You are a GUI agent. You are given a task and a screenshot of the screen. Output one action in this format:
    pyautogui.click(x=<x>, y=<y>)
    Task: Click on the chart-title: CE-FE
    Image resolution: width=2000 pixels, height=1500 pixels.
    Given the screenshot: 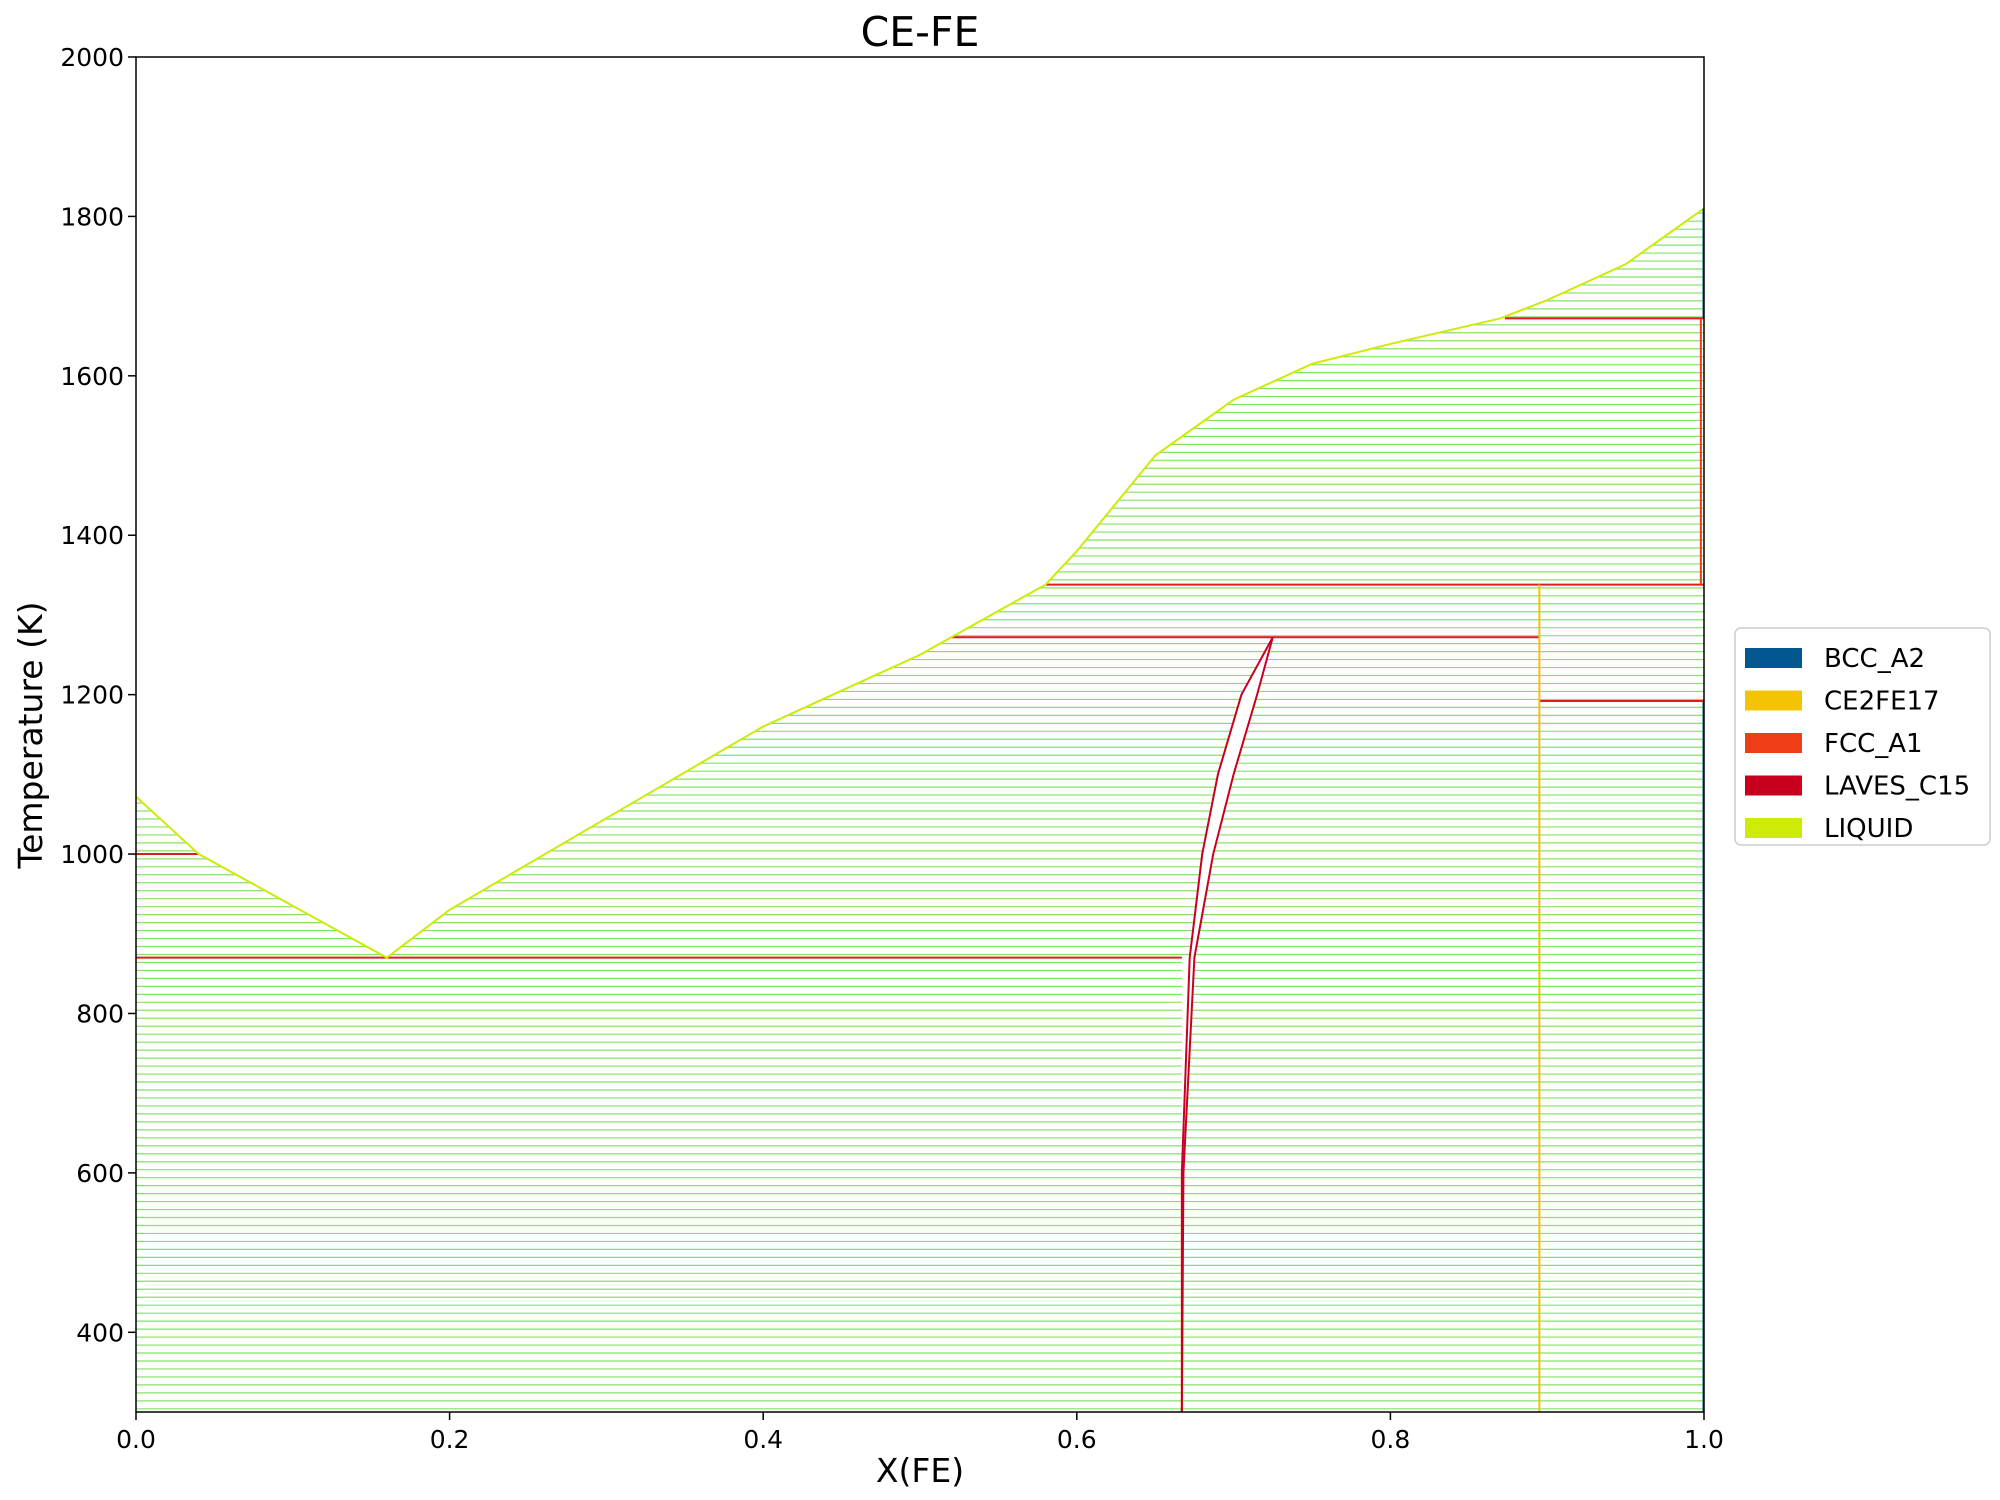 What is the action you would take?
    pyautogui.click(x=920, y=32)
    